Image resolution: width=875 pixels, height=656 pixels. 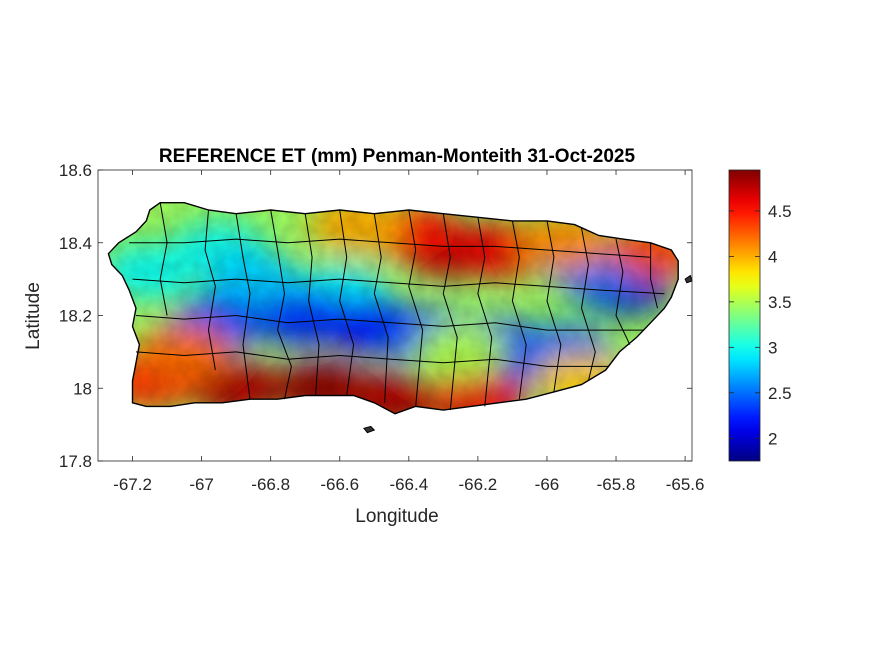 I want to click on x-tick-label: -66.6, so click(x=339, y=484).